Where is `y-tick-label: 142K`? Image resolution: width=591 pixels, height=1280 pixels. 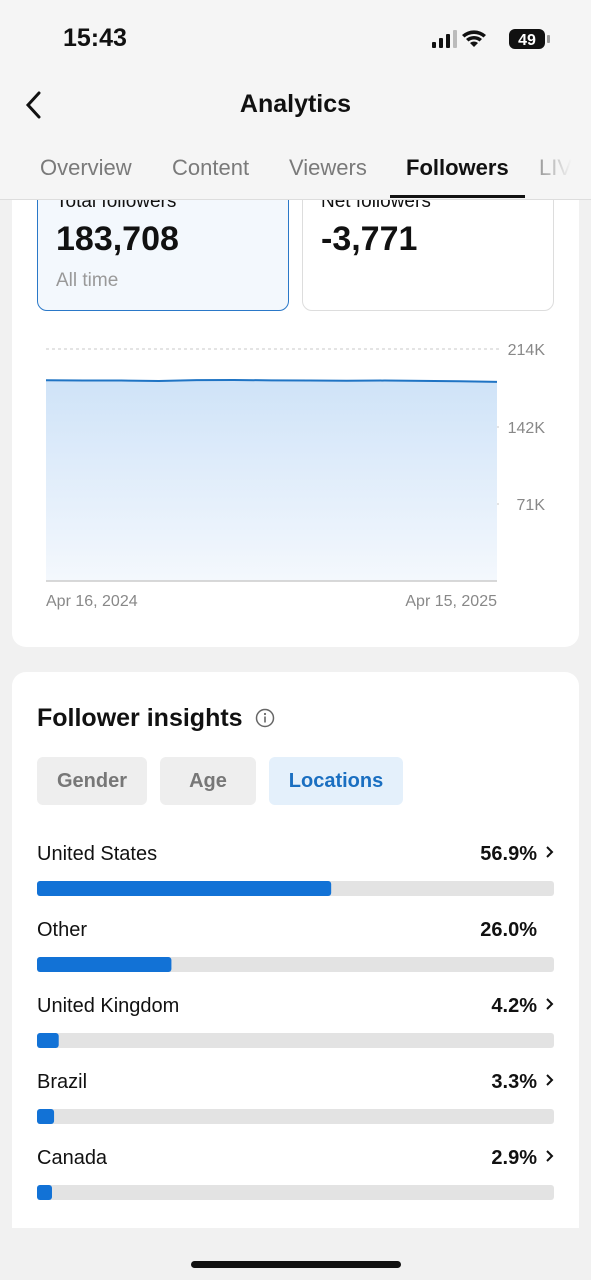
y-tick-label: 142K is located at coordinates (527, 428).